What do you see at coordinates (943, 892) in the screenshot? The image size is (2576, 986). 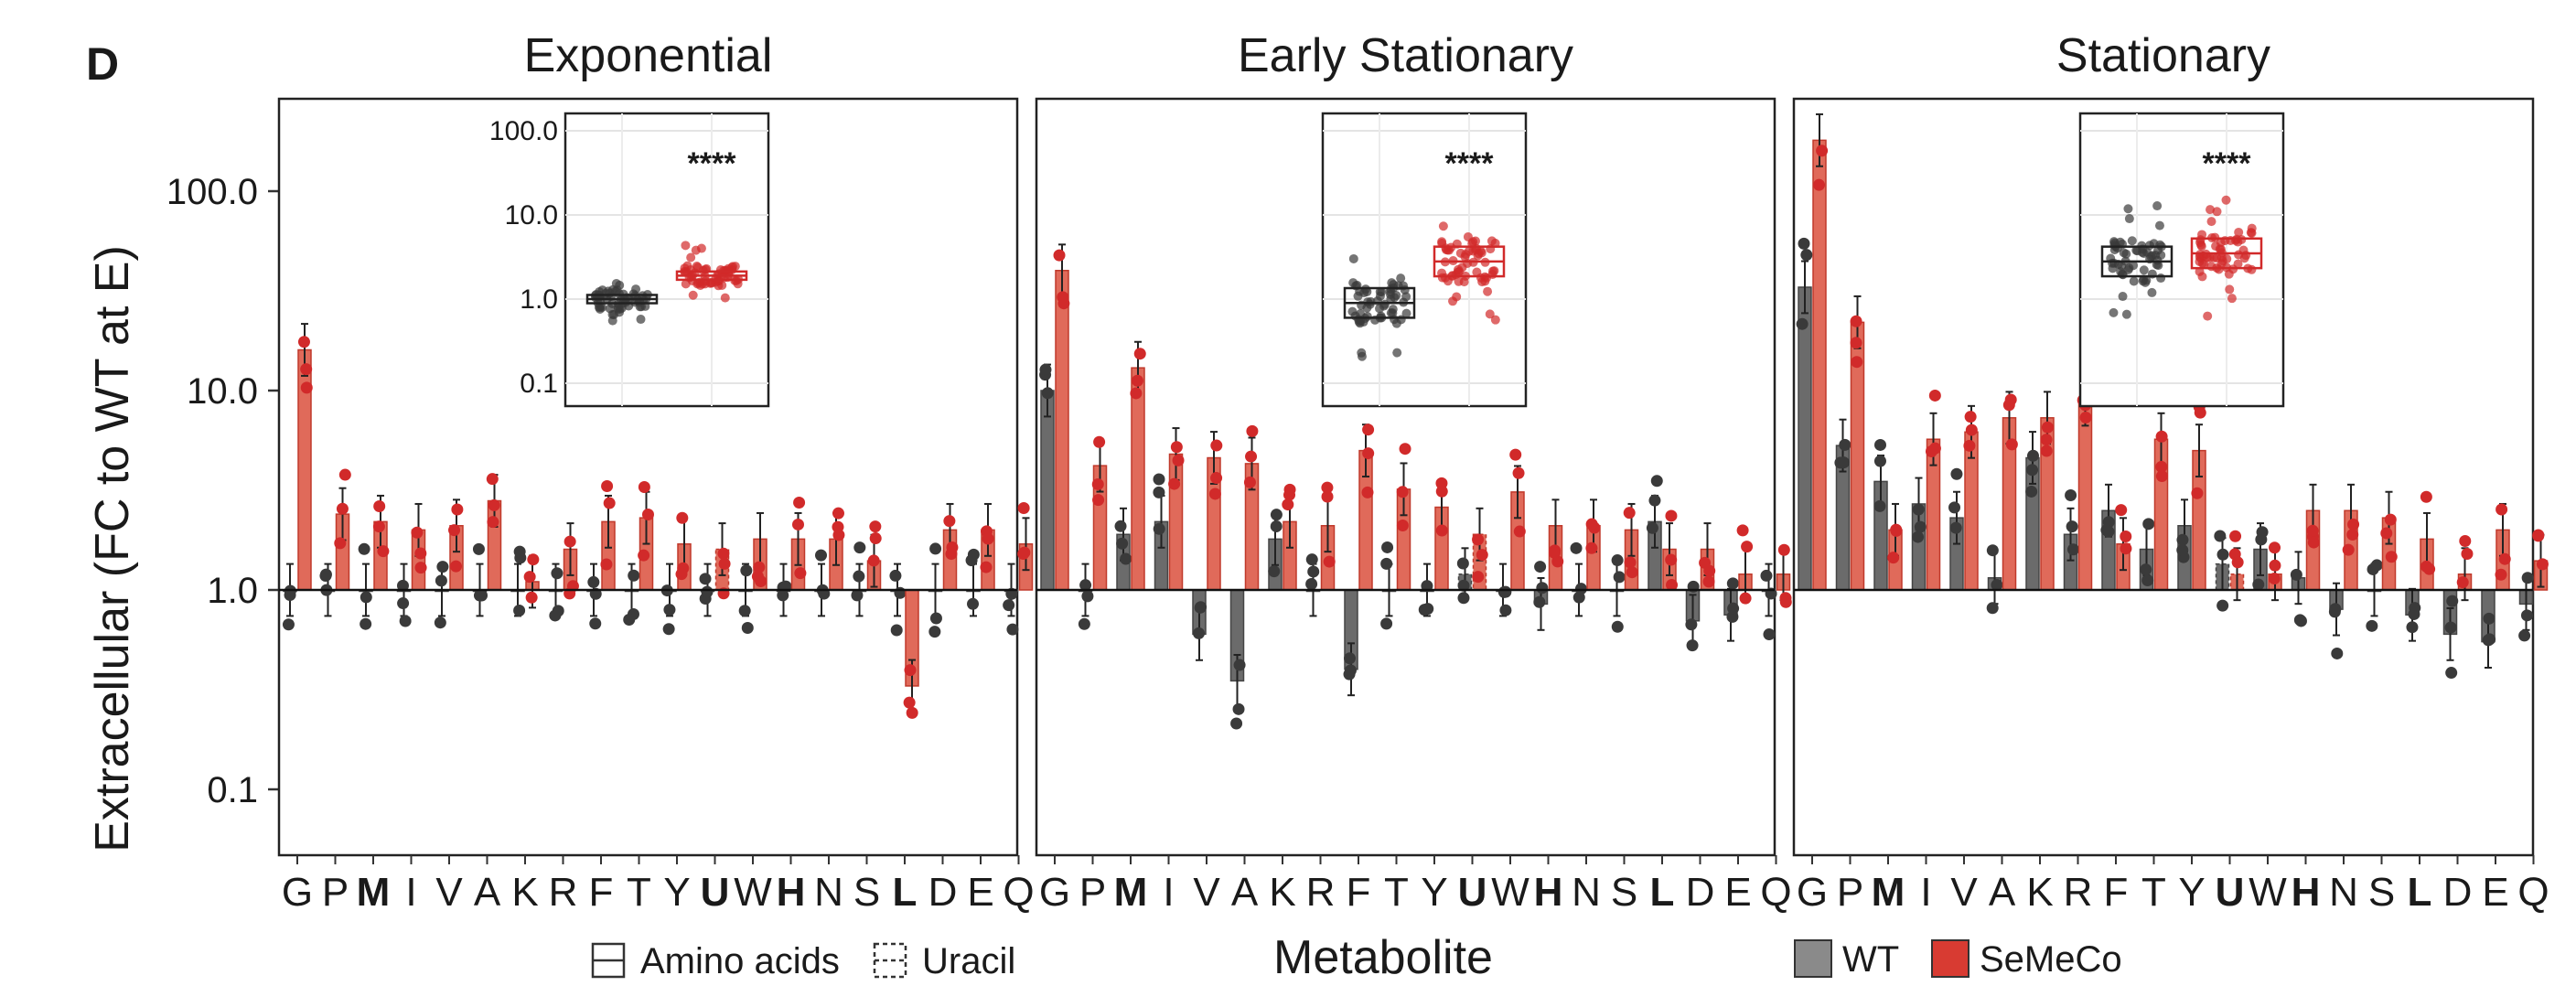 I see `x-tick-label: D` at bounding box center [943, 892].